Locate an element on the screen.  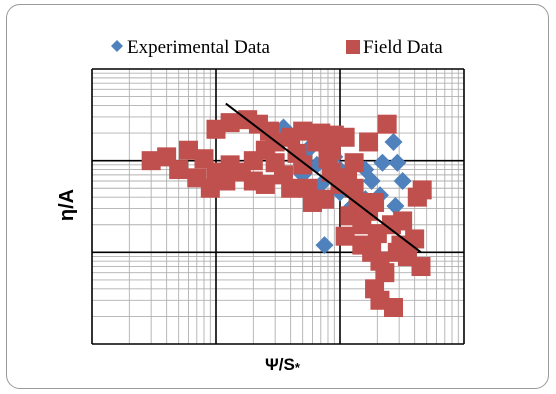
legend-marker-experimental is located at coordinates (117, 46).